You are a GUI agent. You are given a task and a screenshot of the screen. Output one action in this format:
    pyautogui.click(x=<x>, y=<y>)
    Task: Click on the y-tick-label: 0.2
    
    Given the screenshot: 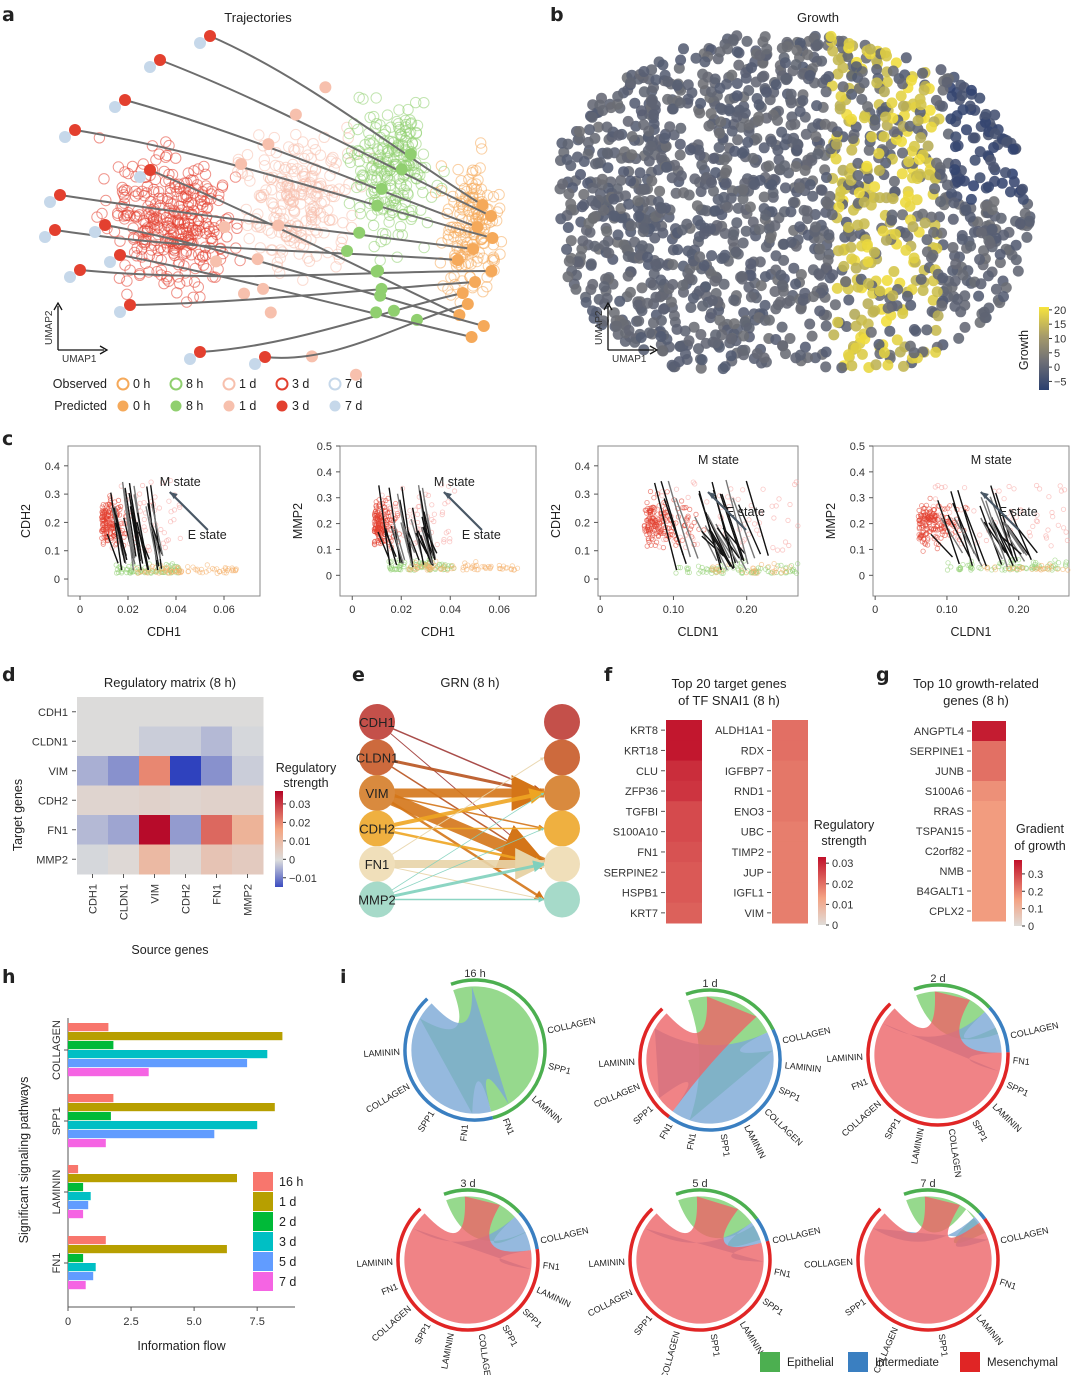 What is the action you would take?
    pyautogui.click(x=857, y=525)
    